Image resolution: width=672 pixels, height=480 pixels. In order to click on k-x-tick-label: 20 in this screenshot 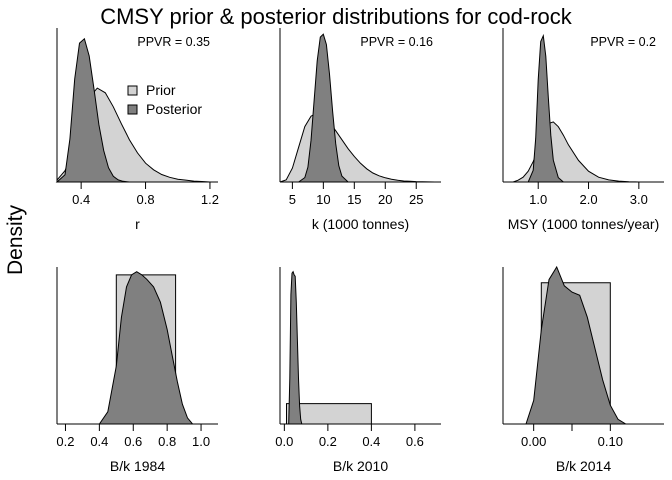, I will do `click(385, 199)`.